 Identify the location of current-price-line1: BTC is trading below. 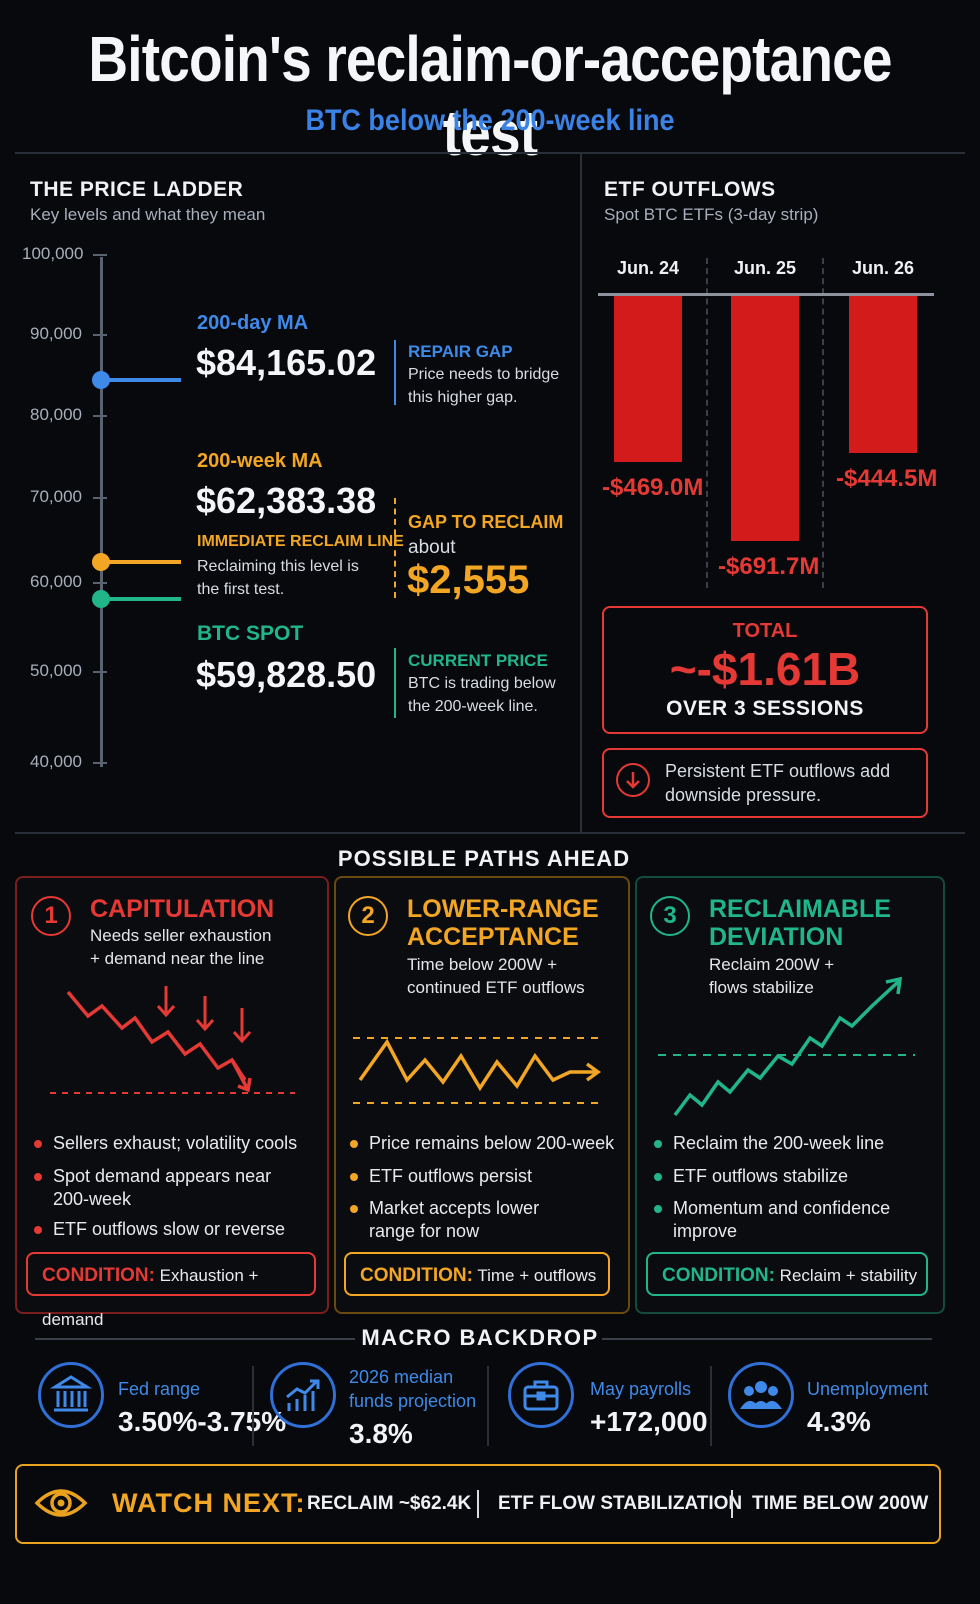
(482, 683).